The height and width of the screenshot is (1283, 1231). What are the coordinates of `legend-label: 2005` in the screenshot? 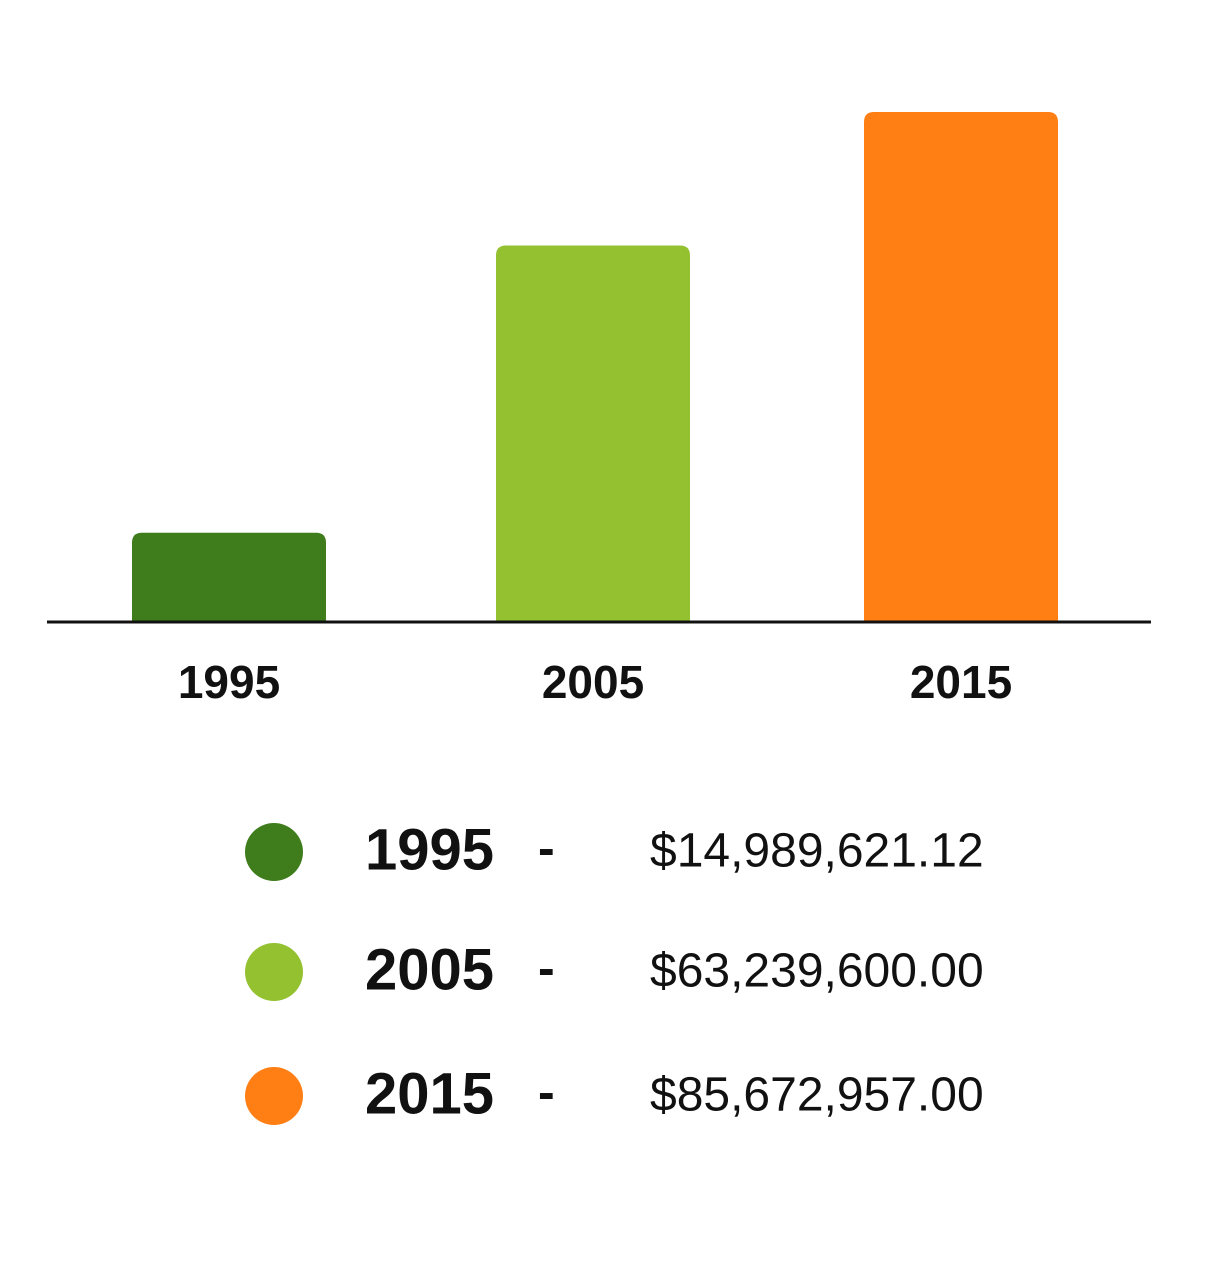 It's located at (429, 969).